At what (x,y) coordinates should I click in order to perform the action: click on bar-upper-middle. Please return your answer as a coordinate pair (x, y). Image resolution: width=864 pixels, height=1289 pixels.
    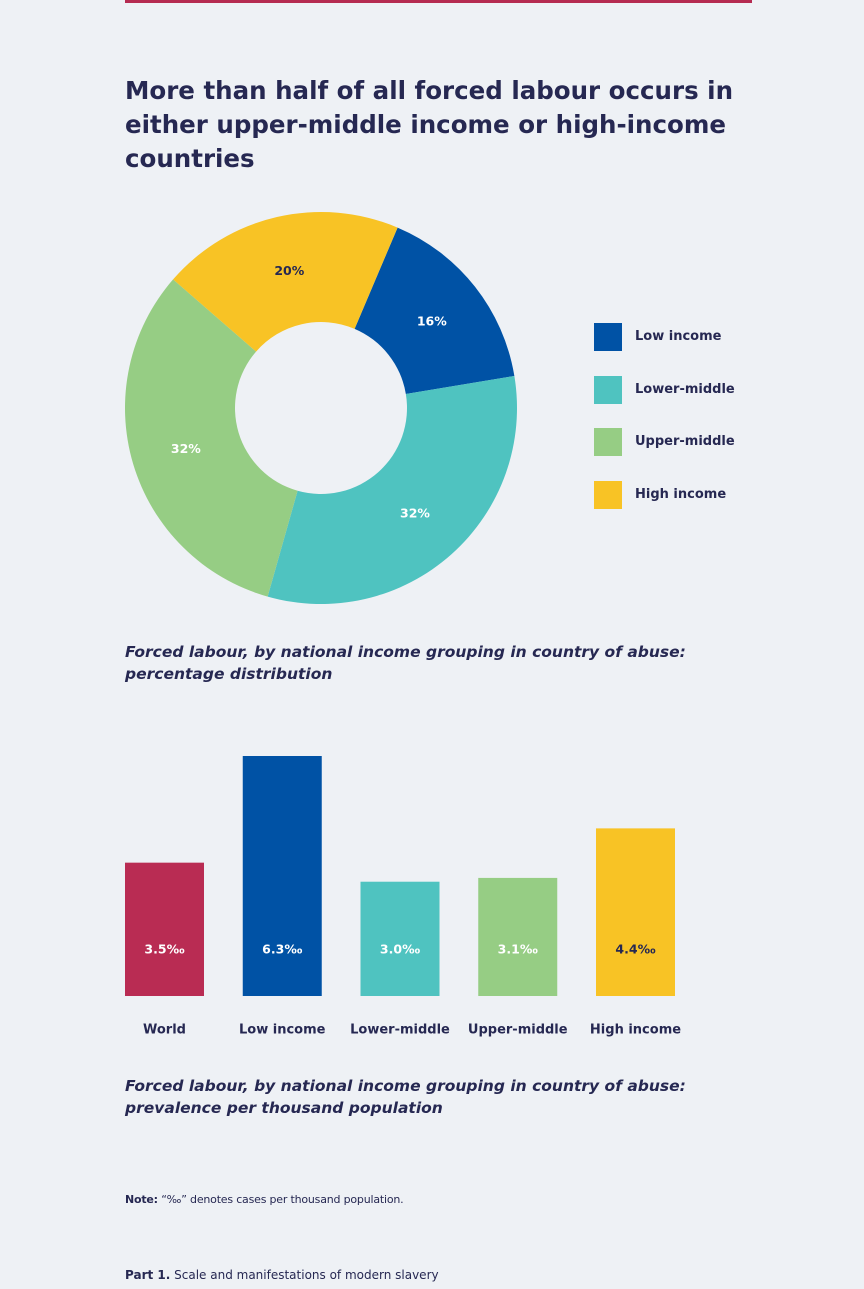
    Looking at the image, I should click on (518, 936).